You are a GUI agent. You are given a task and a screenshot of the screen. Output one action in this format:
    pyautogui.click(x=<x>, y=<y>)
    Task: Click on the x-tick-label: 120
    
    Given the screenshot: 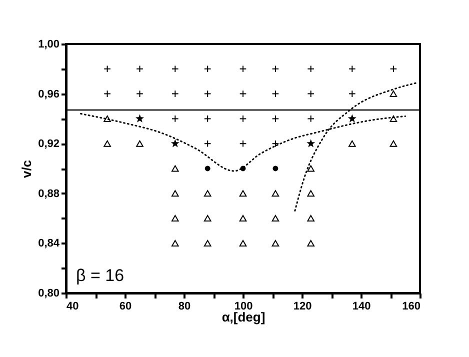 What is the action you would take?
    pyautogui.click(x=302, y=306)
    